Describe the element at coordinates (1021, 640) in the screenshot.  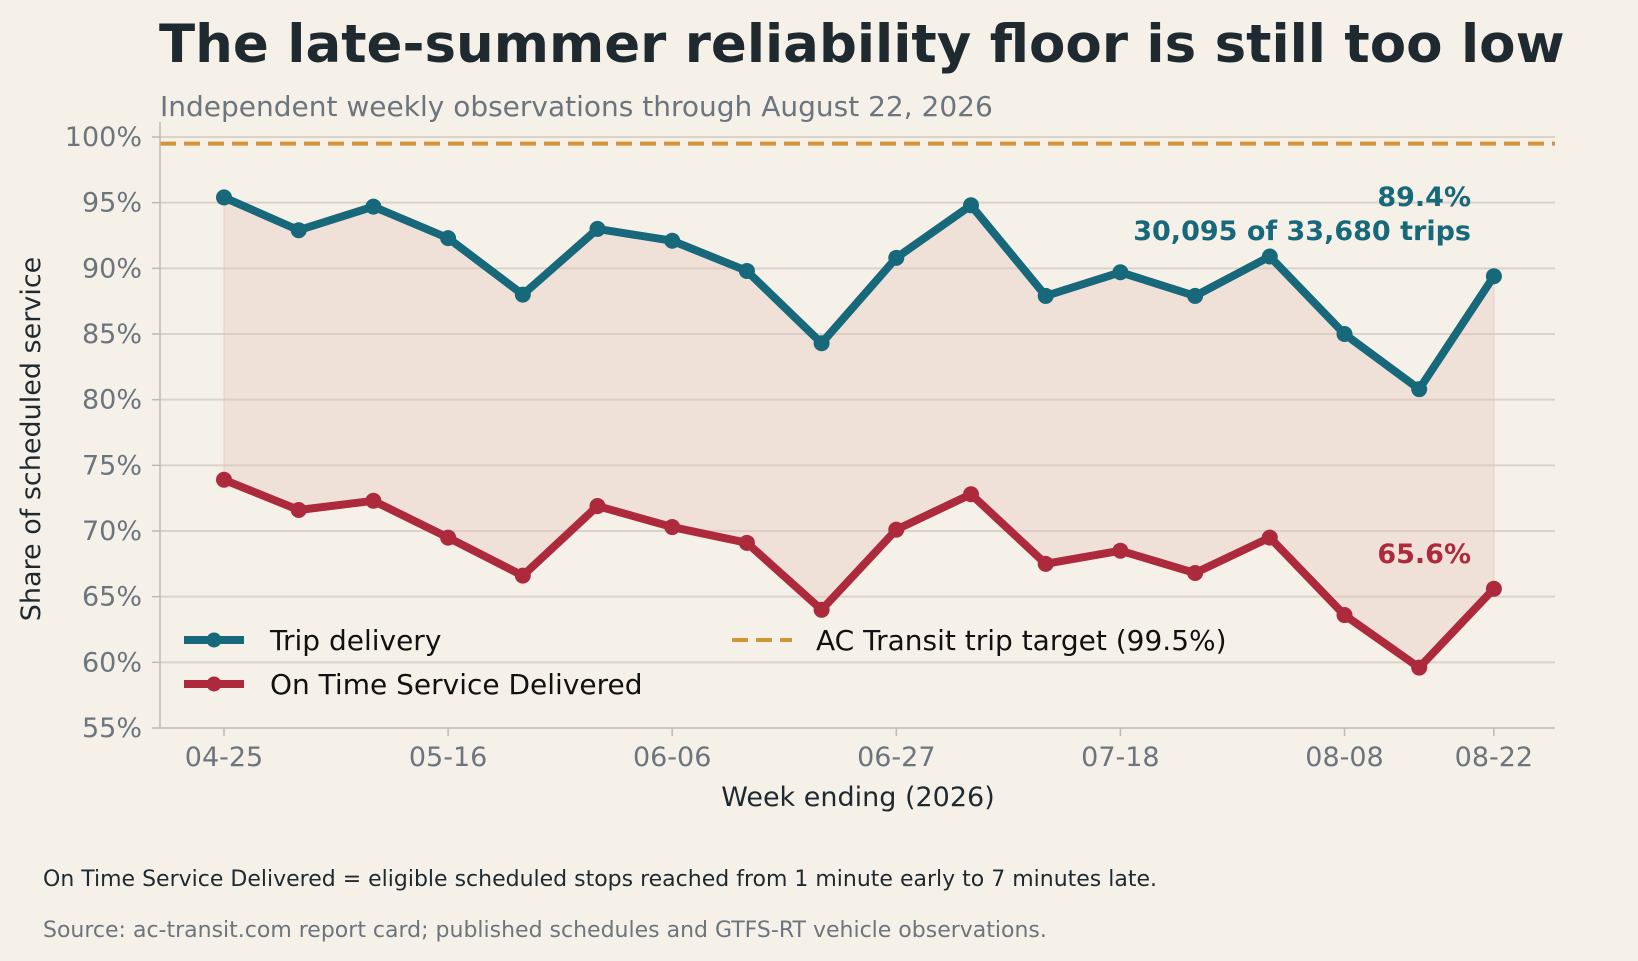
I see `legend-label-target: AC Transit trip target (99.5%)` at that location.